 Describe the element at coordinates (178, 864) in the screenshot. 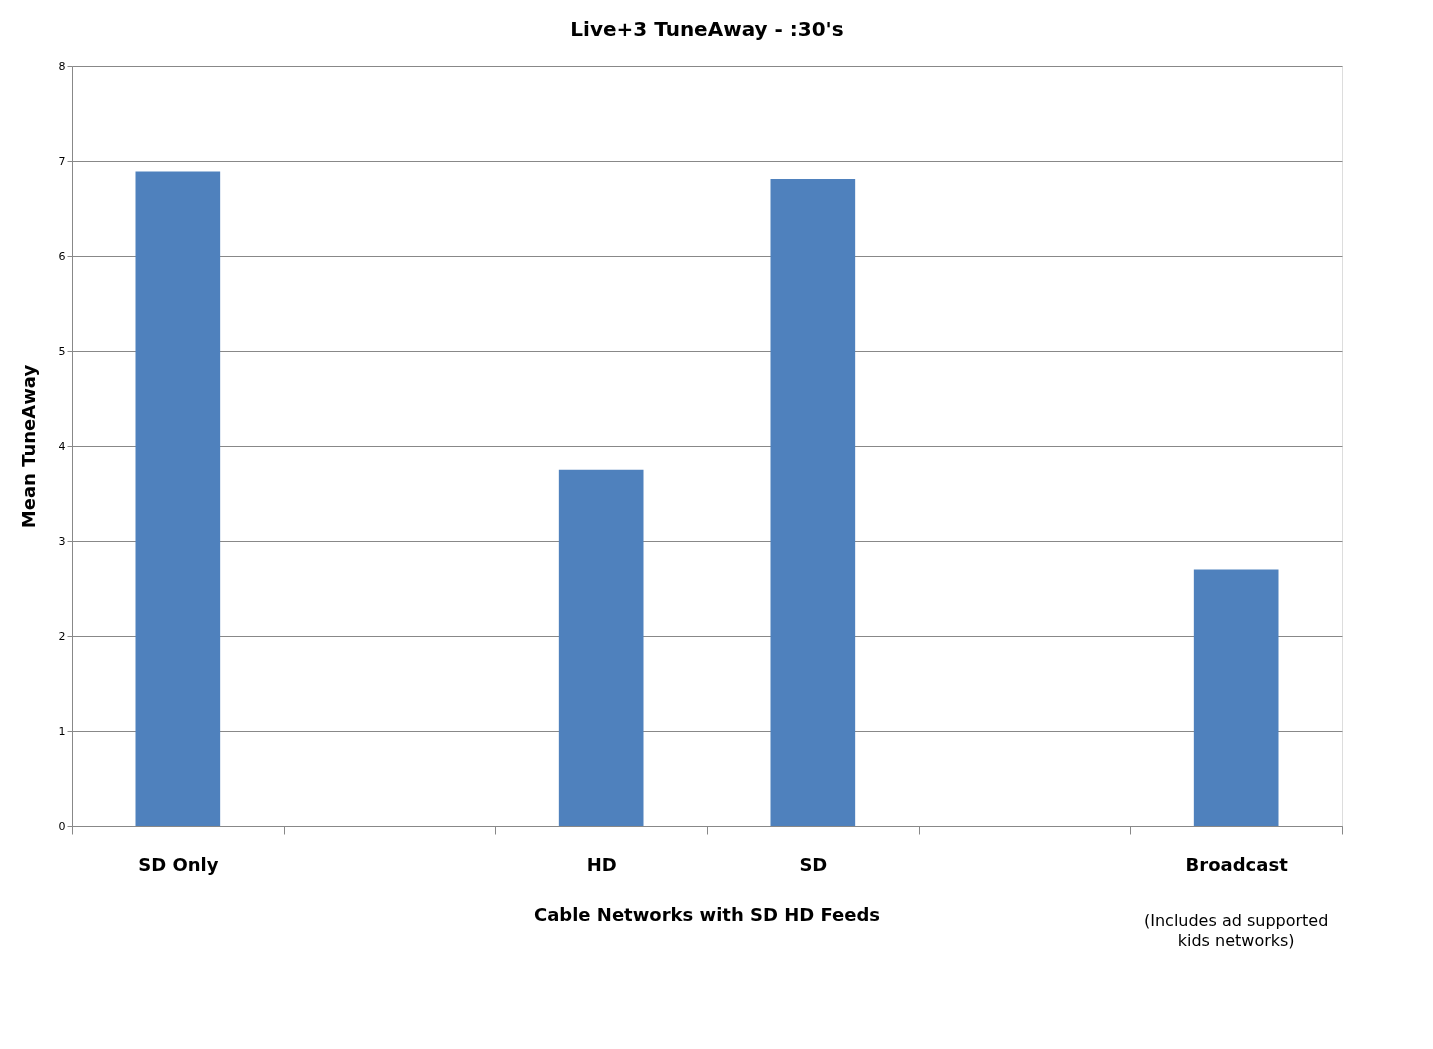

I see `x-tick-label: SD Only` at that location.